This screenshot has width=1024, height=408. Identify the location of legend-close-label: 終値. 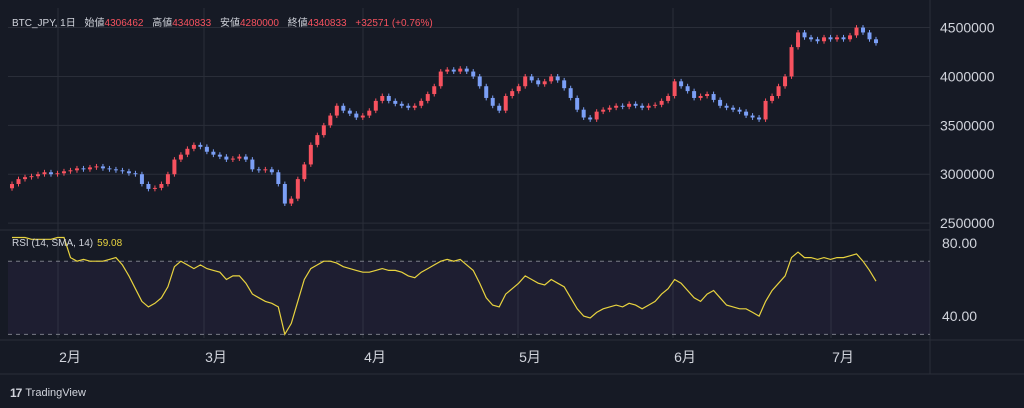
(297, 23).